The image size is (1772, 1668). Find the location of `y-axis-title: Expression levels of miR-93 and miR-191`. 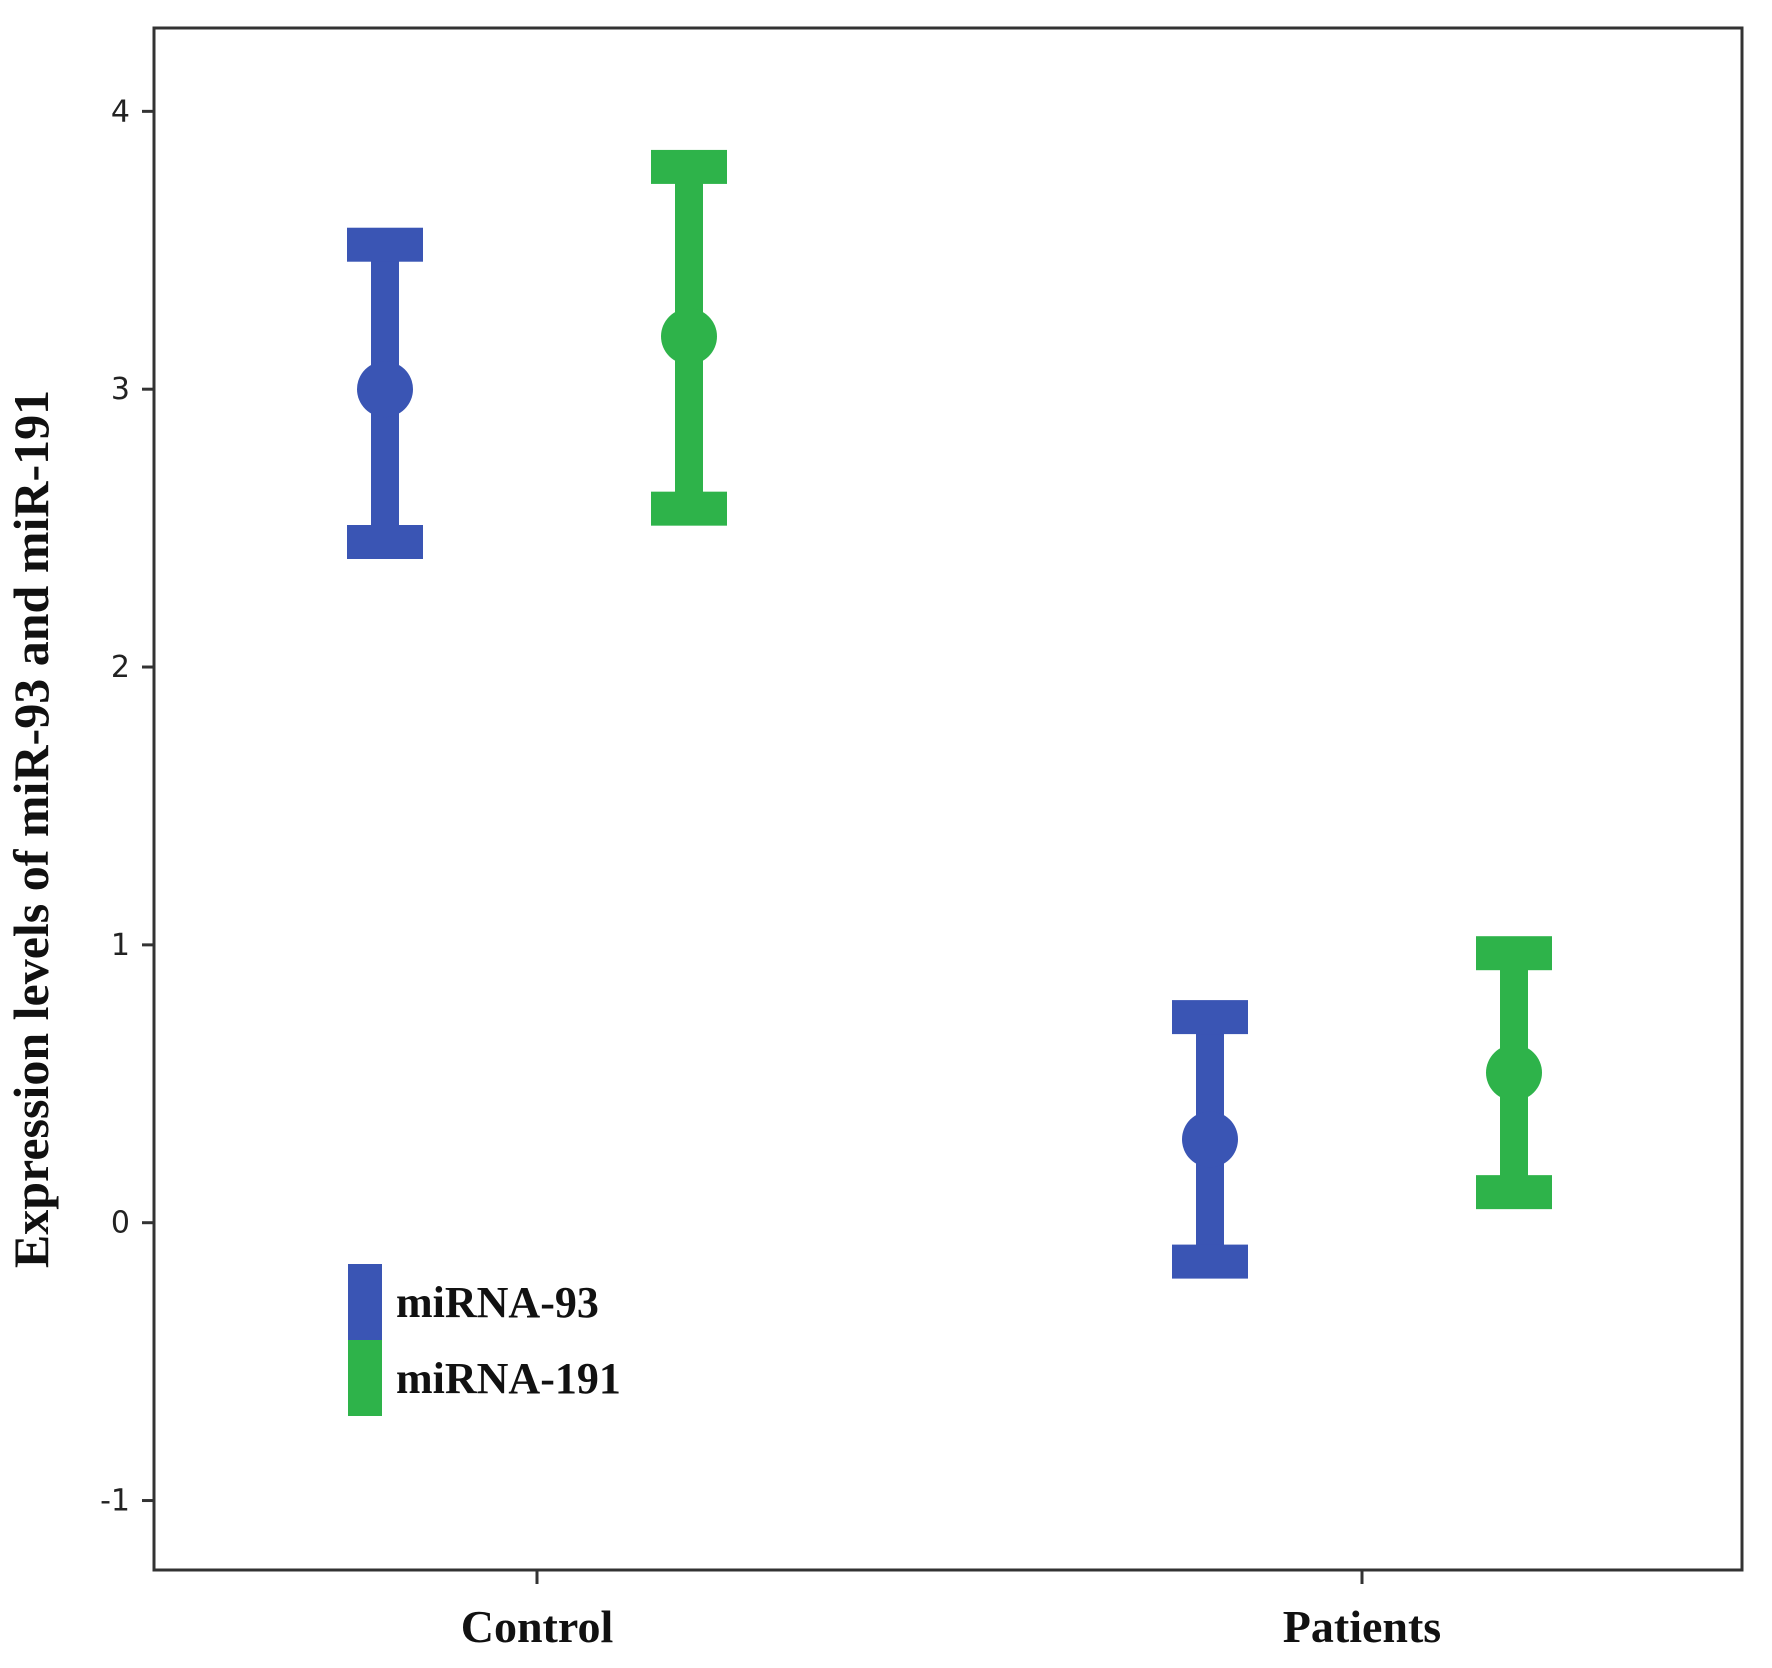

y-axis-title: Expression levels of miR-93 and miR-191 is located at coordinates (31, 829).